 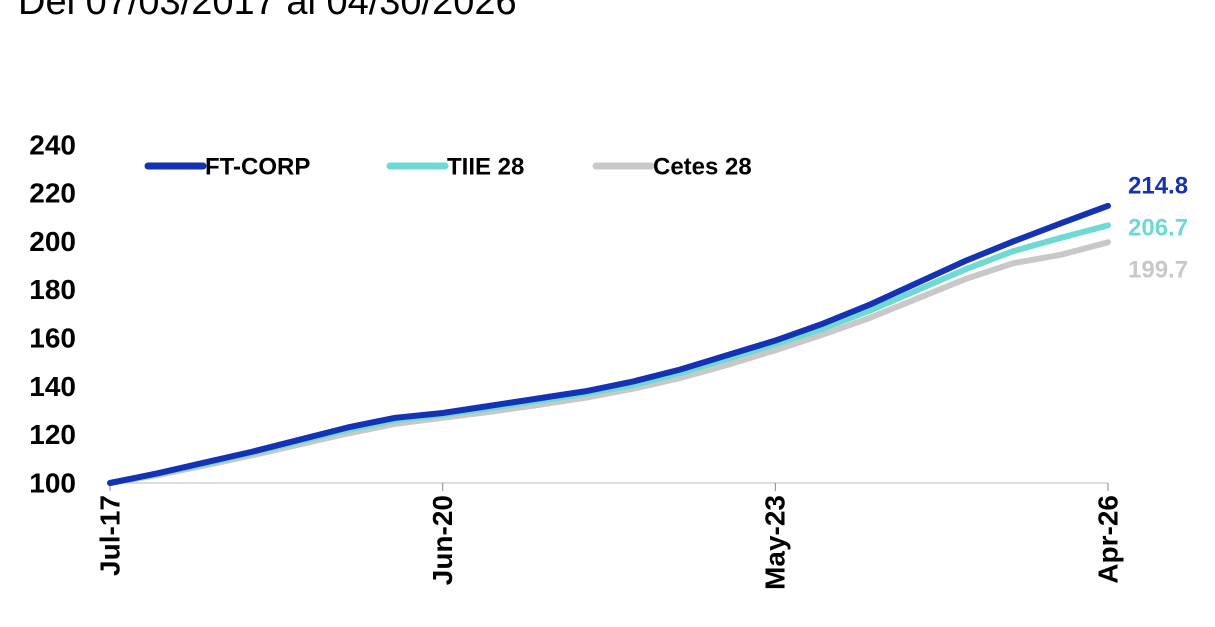 I want to click on x-tick-label: Jun-20, so click(x=442, y=540).